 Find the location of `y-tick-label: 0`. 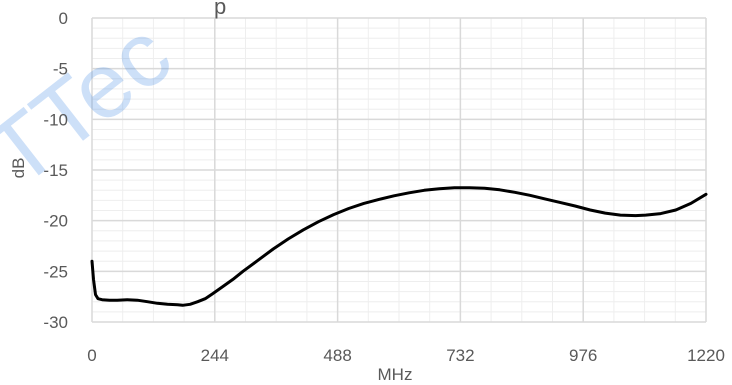

y-tick-label: 0 is located at coordinates (63, 18).